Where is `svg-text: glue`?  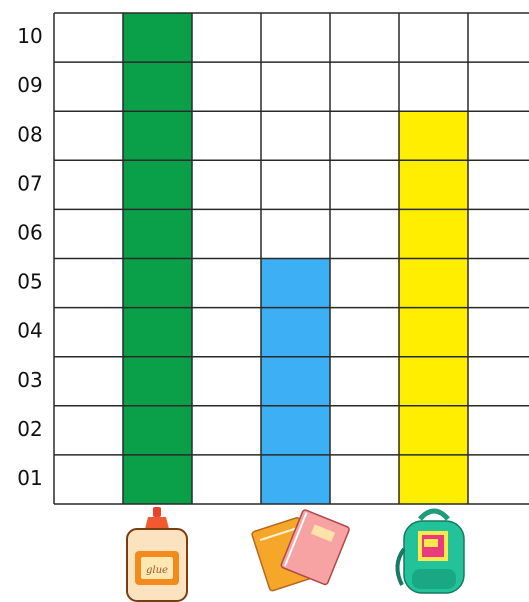
svg-text: glue is located at coordinates (157, 570).